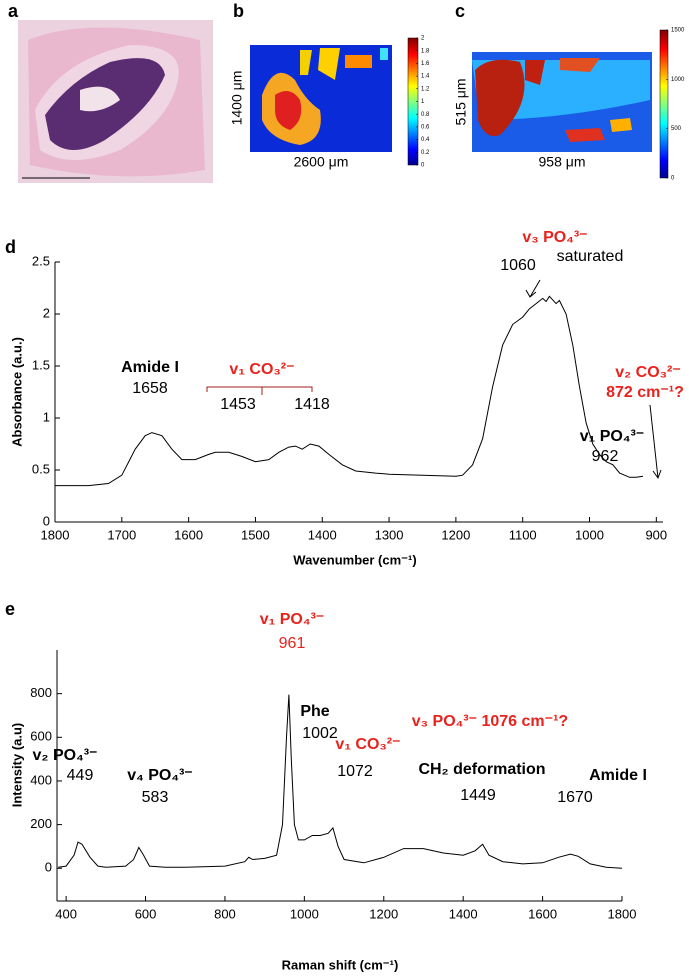  I want to click on x-axis-label: Wavenumber (cm⁻¹), so click(354, 559).